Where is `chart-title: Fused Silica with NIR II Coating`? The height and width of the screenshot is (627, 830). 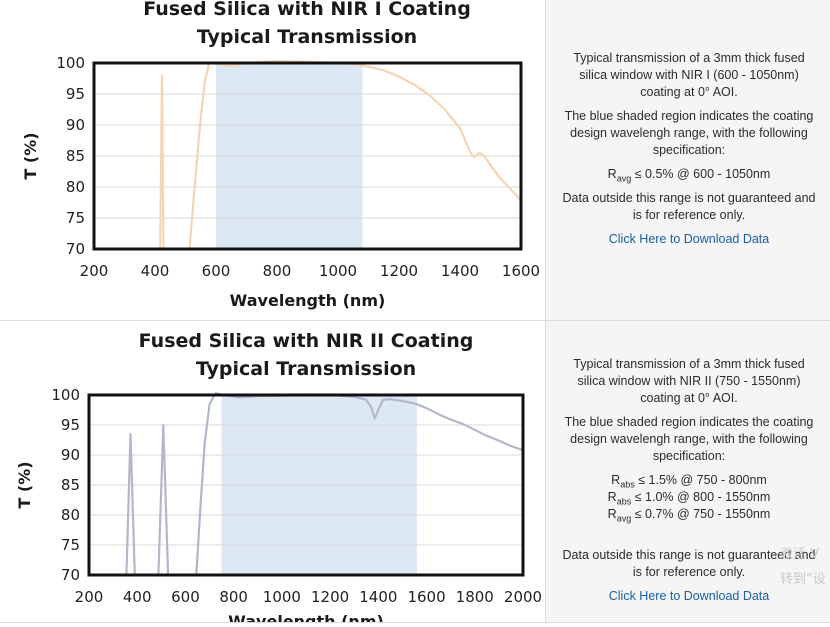 chart-title: Fused Silica with NIR II Coating is located at coordinates (306, 341).